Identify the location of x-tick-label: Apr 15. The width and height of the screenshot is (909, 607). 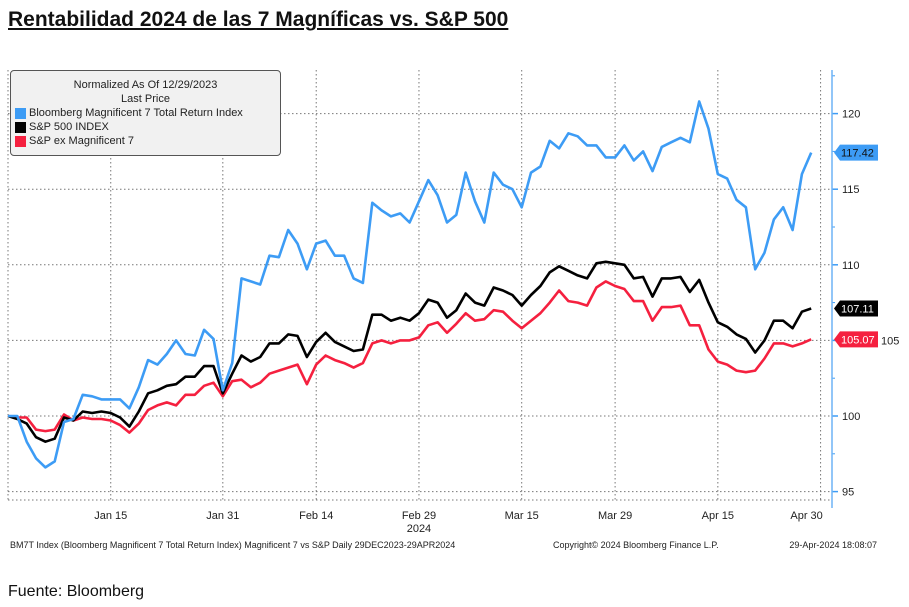
(718, 516).